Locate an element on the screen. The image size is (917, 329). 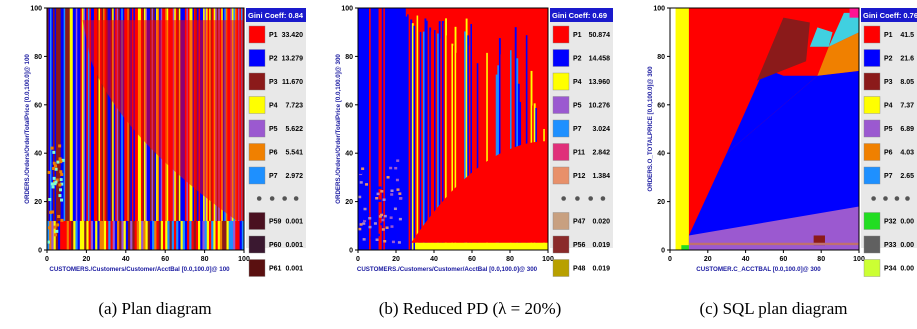
legend-value-label: 6.89 is located at coordinates (907, 129).